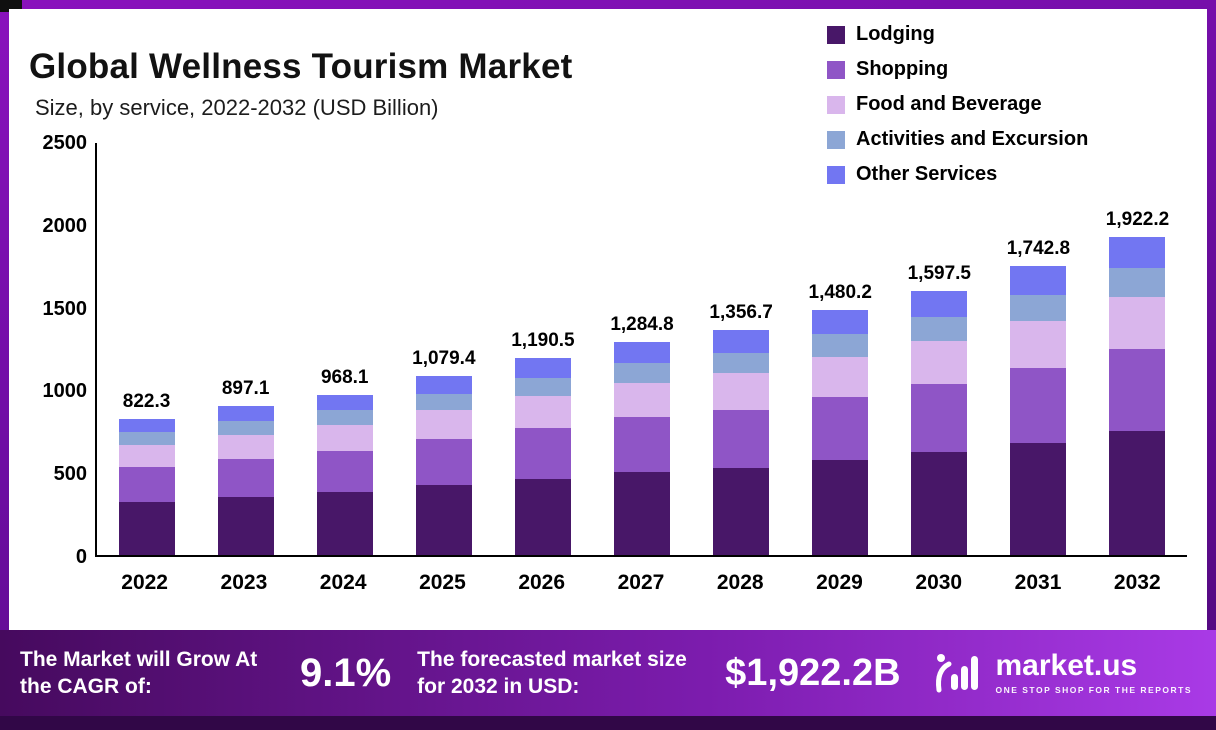 This screenshot has width=1216, height=730. I want to click on y-tick-label: 0, so click(81, 556).